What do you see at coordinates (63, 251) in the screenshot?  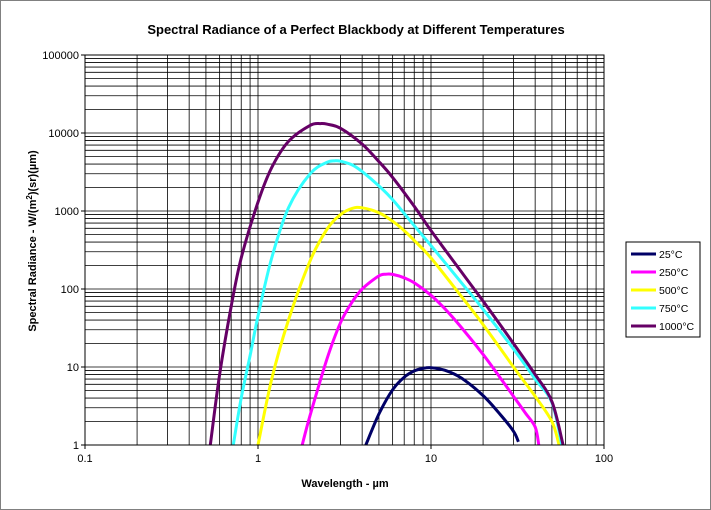 I see `y-tick-labels: 1 10 100 1000 10000 100000` at bounding box center [63, 251].